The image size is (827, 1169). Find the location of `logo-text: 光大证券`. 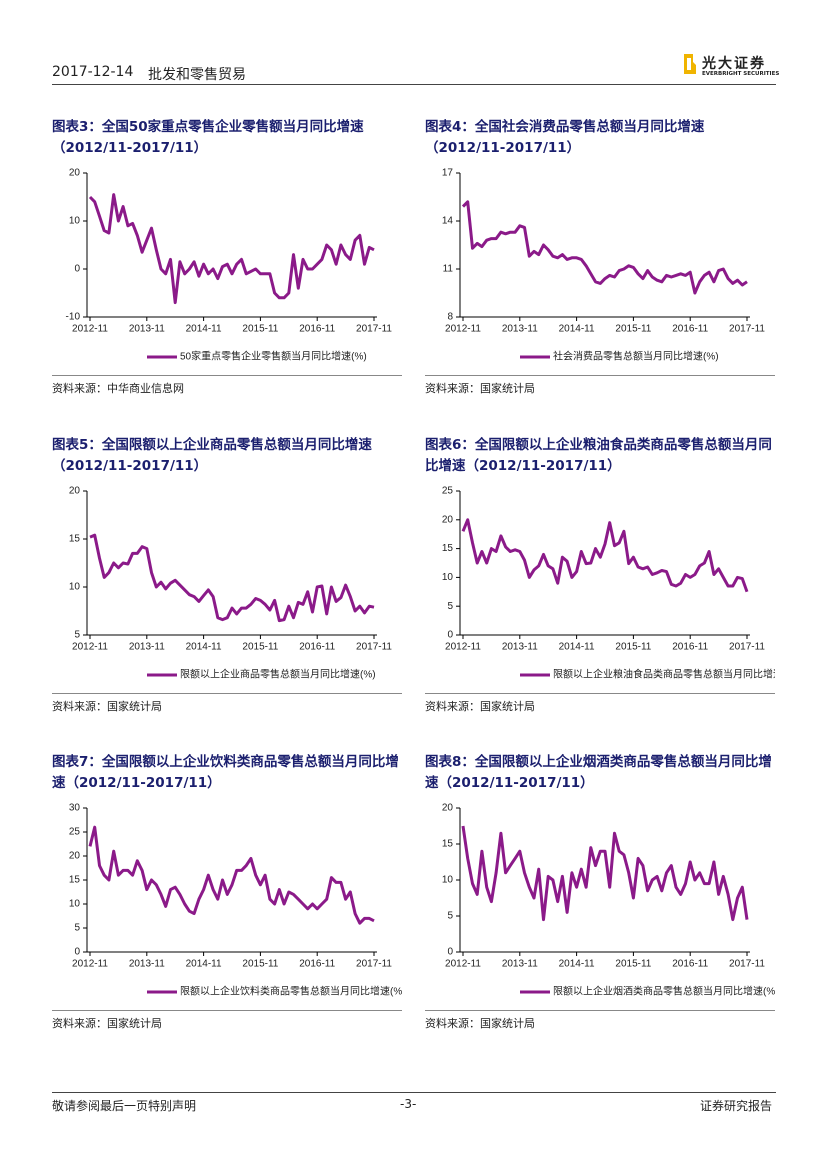

logo-text: 光大证券 is located at coordinates (734, 64).